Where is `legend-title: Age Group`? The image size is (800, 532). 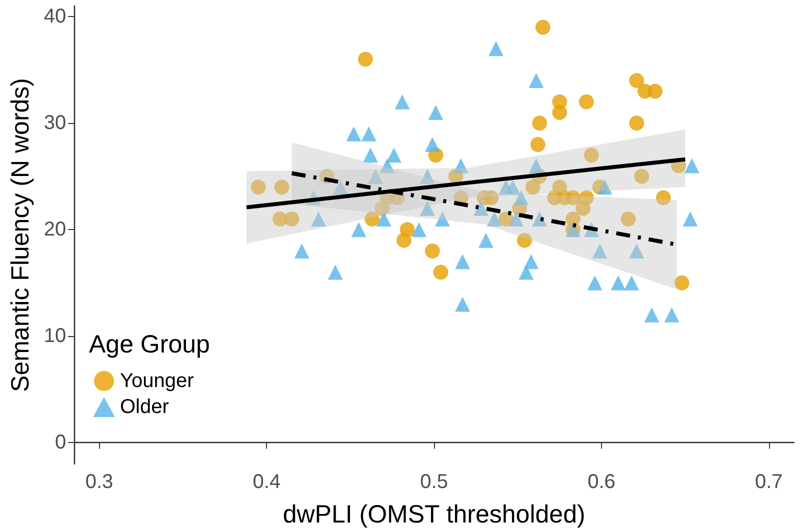
legend-title: Age Group is located at coordinates (149, 344).